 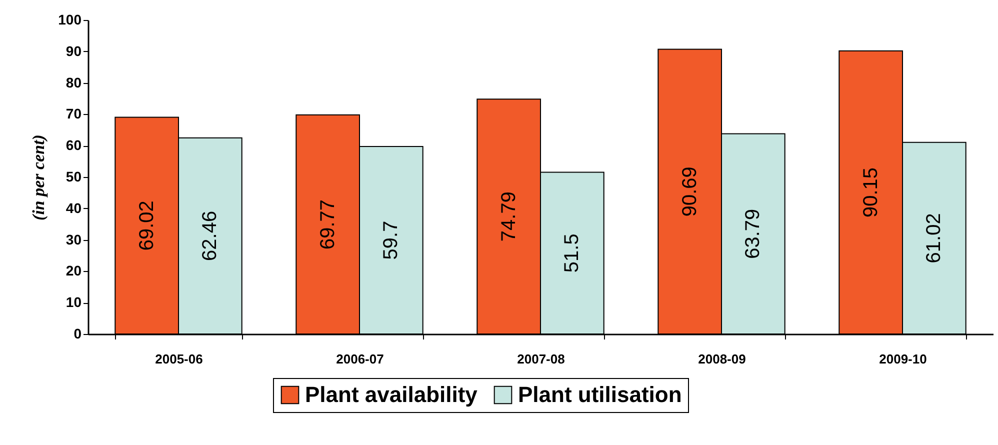 What do you see at coordinates (600, 394) in the screenshot?
I see `legend-label: Plant utilisation` at bounding box center [600, 394].